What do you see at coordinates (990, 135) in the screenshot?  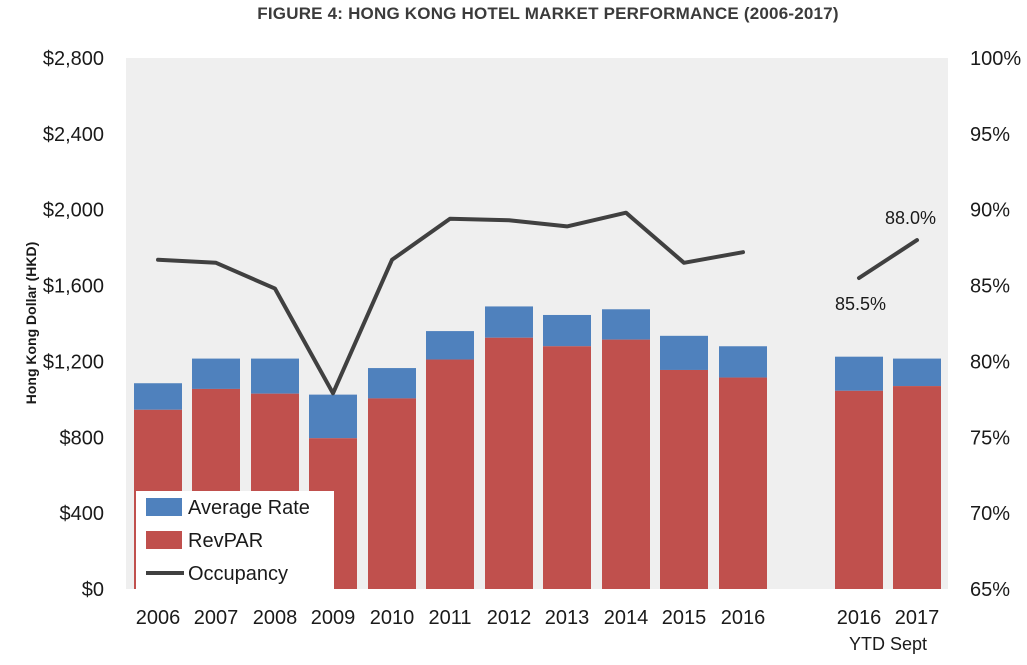 I see `y2-tick-label: 95%` at bounding box center [990, 135].